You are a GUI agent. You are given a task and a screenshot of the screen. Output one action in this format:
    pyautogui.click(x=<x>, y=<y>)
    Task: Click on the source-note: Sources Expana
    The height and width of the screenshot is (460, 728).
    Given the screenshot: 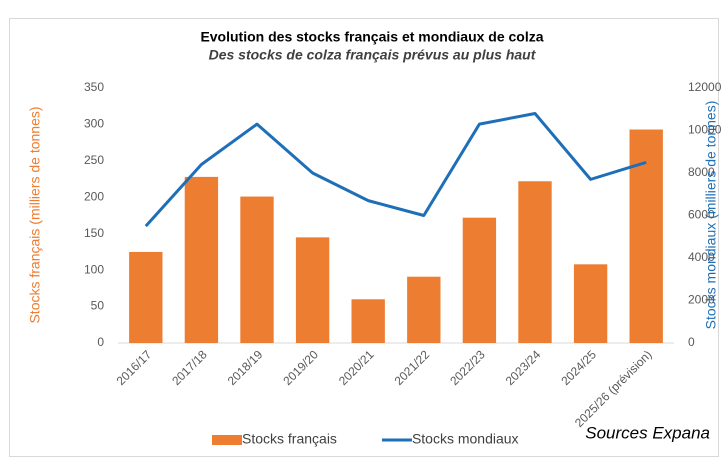 What is the action you would take?
    pyautogui.click(x=647, y=432)
    